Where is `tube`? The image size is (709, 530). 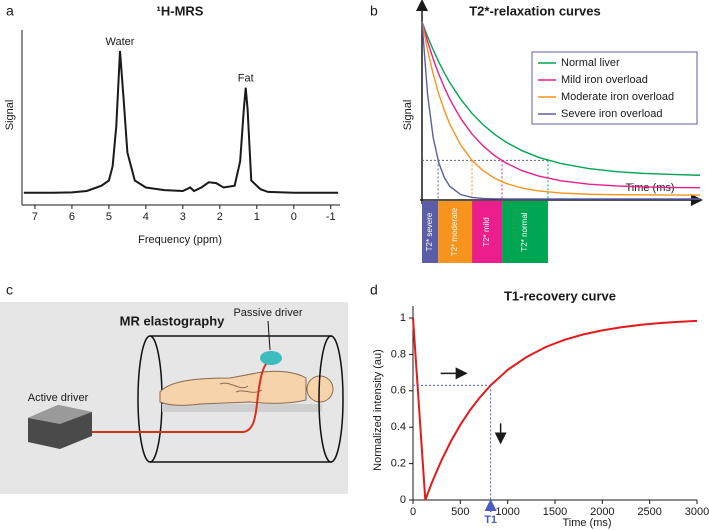 tube is located at coordinates (176, 398).